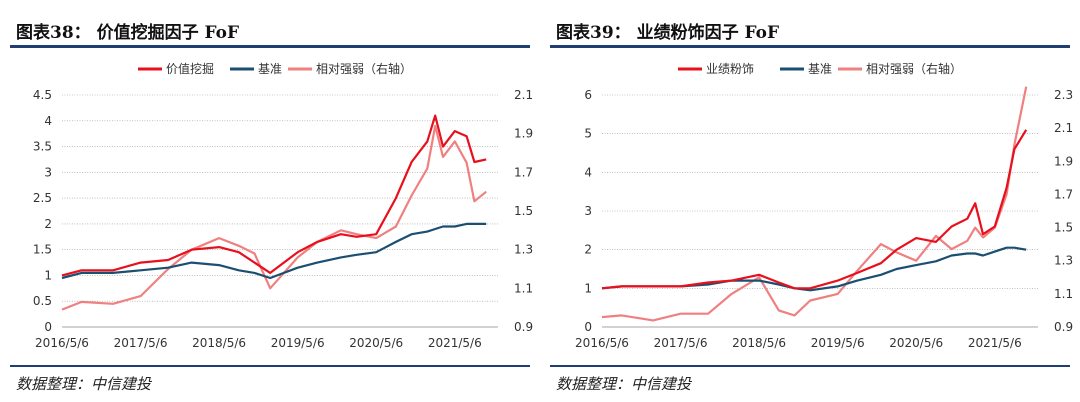  Describe the element at coordinates (42, 198) in the screenshot. I see `y-left-tick-label: 2.5` at that location.